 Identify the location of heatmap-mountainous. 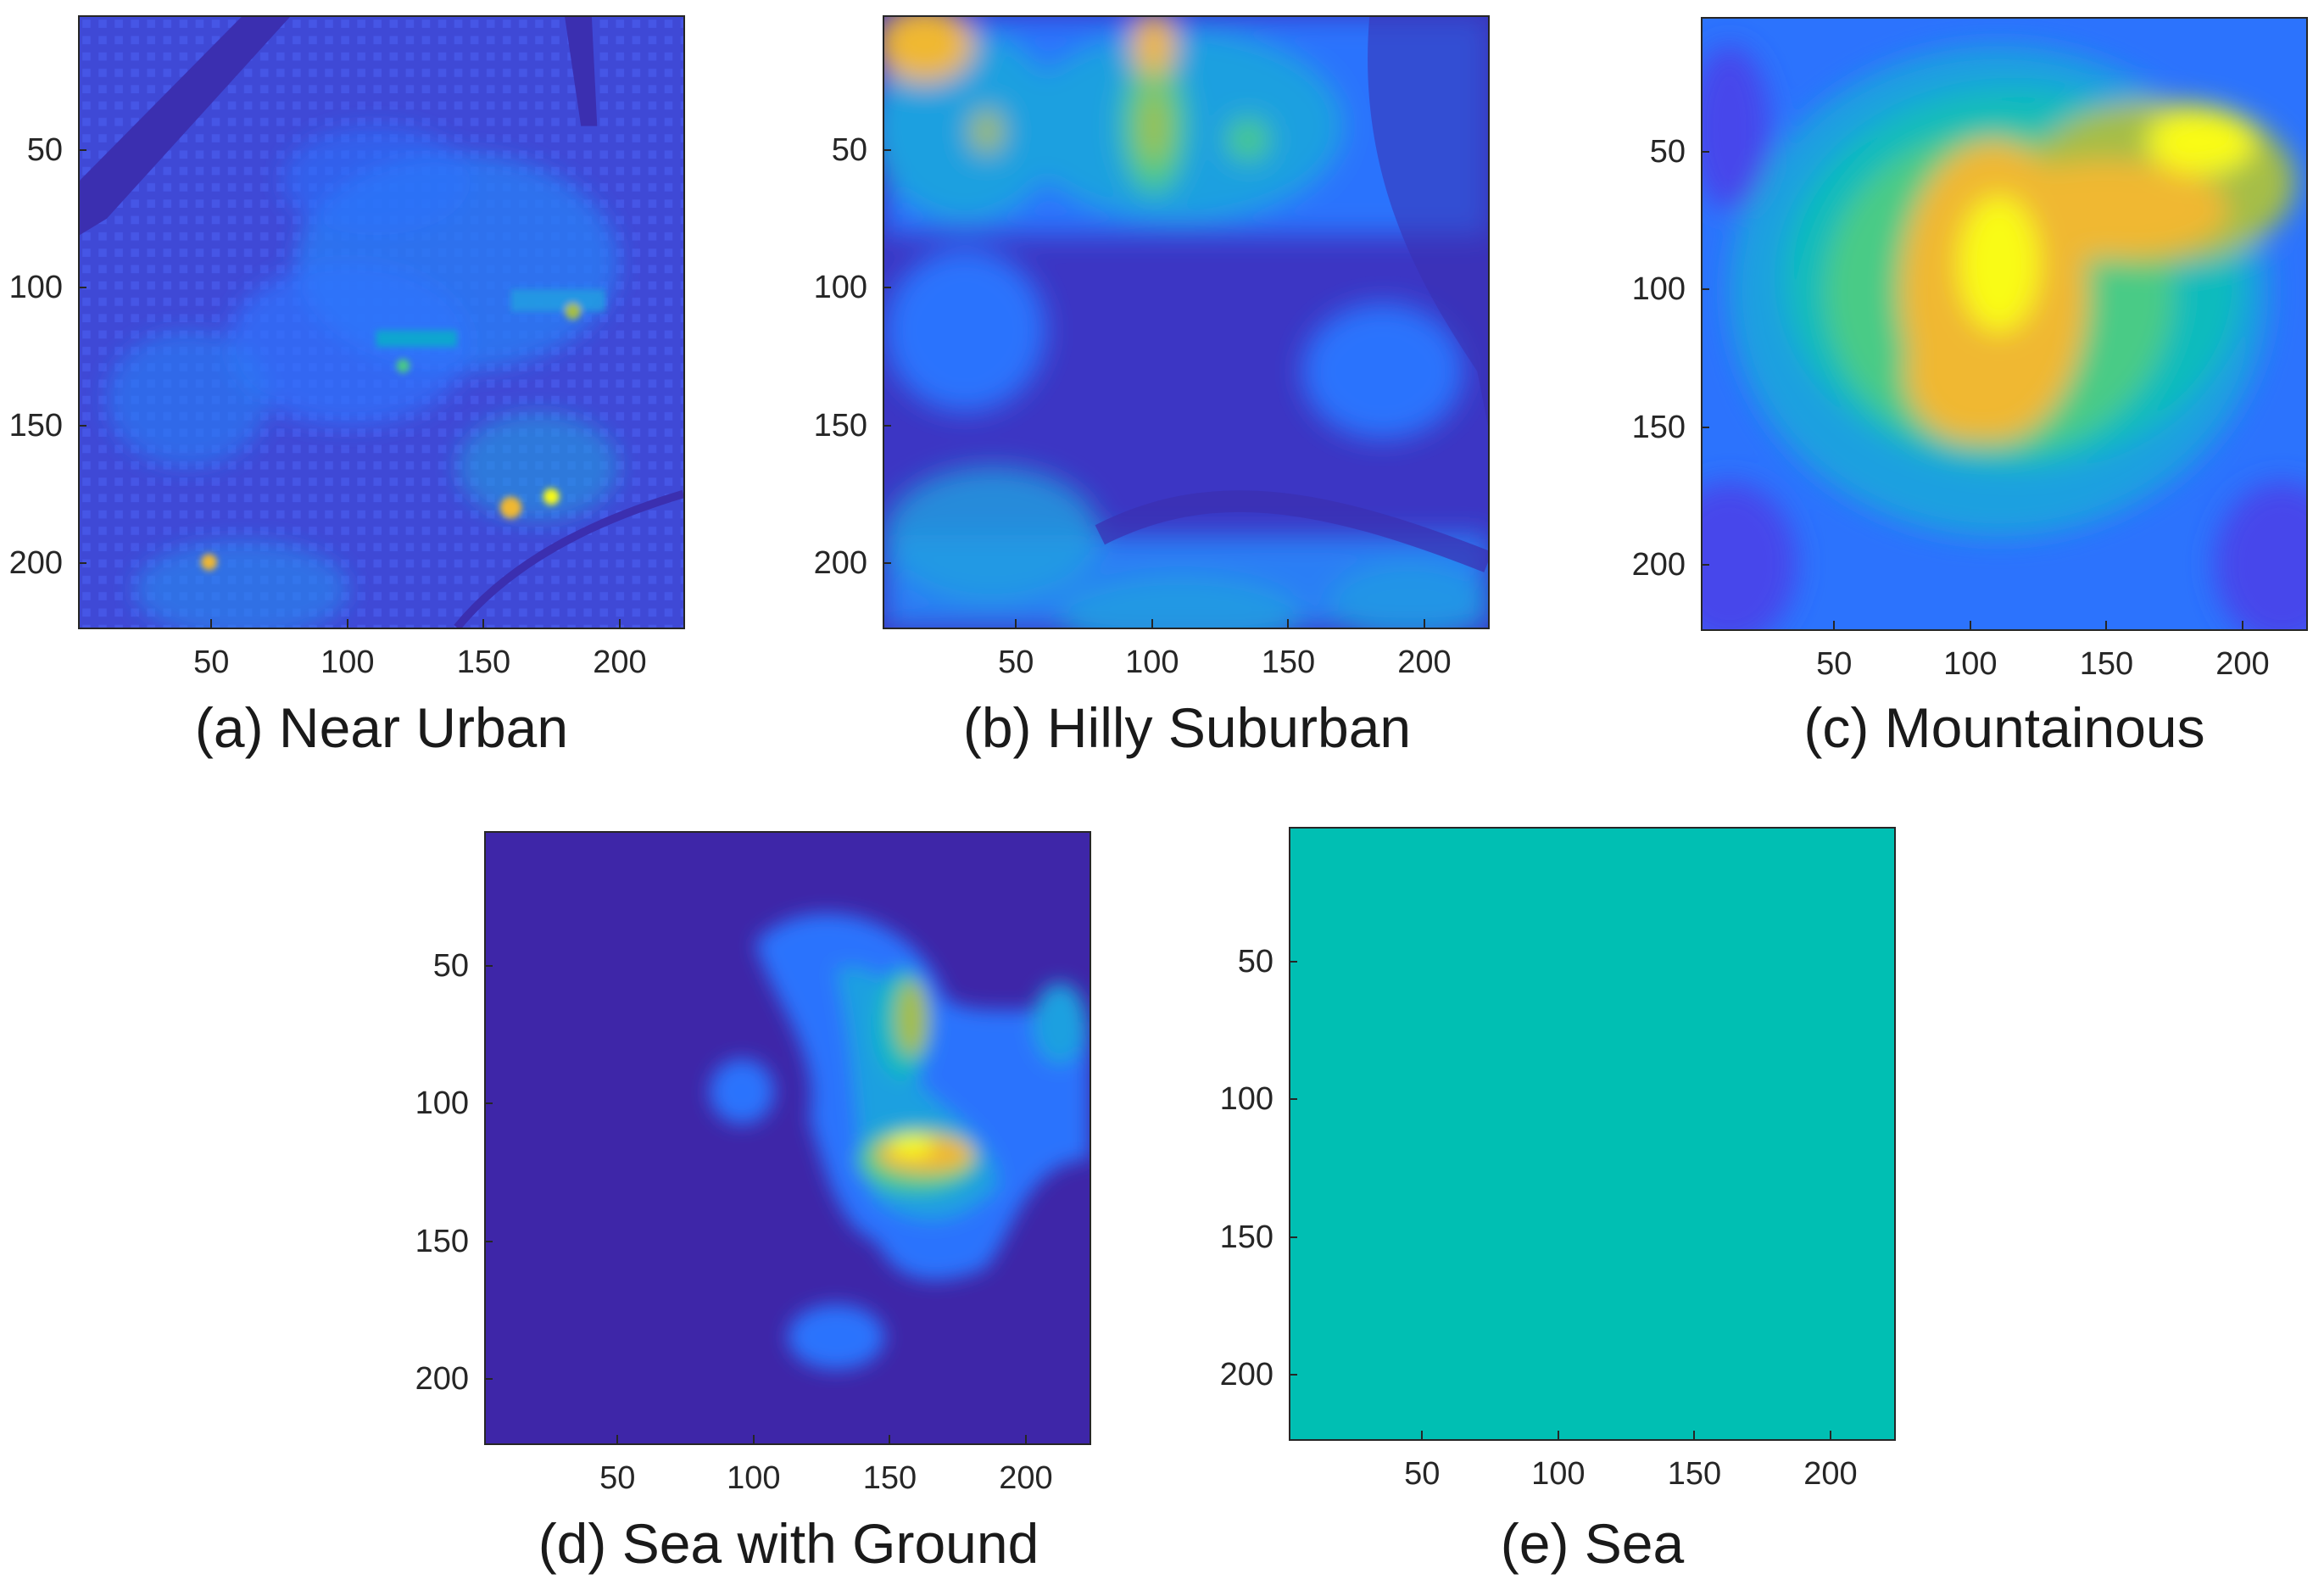
(2005, 324).